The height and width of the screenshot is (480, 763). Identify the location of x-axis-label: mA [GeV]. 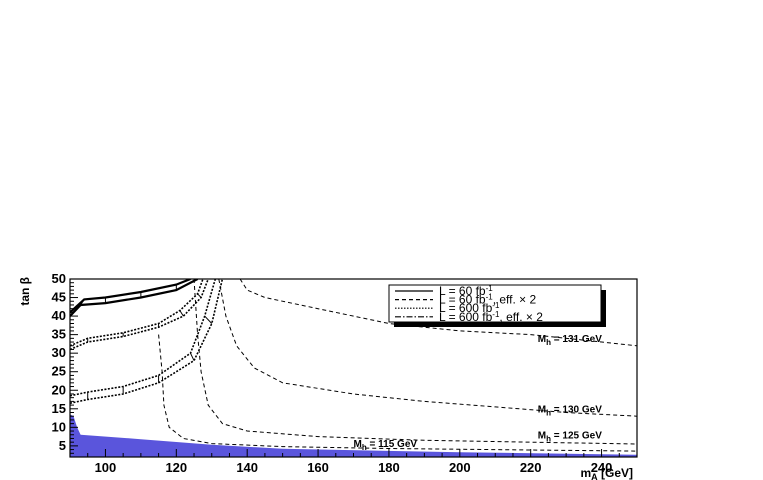
(606, 473).